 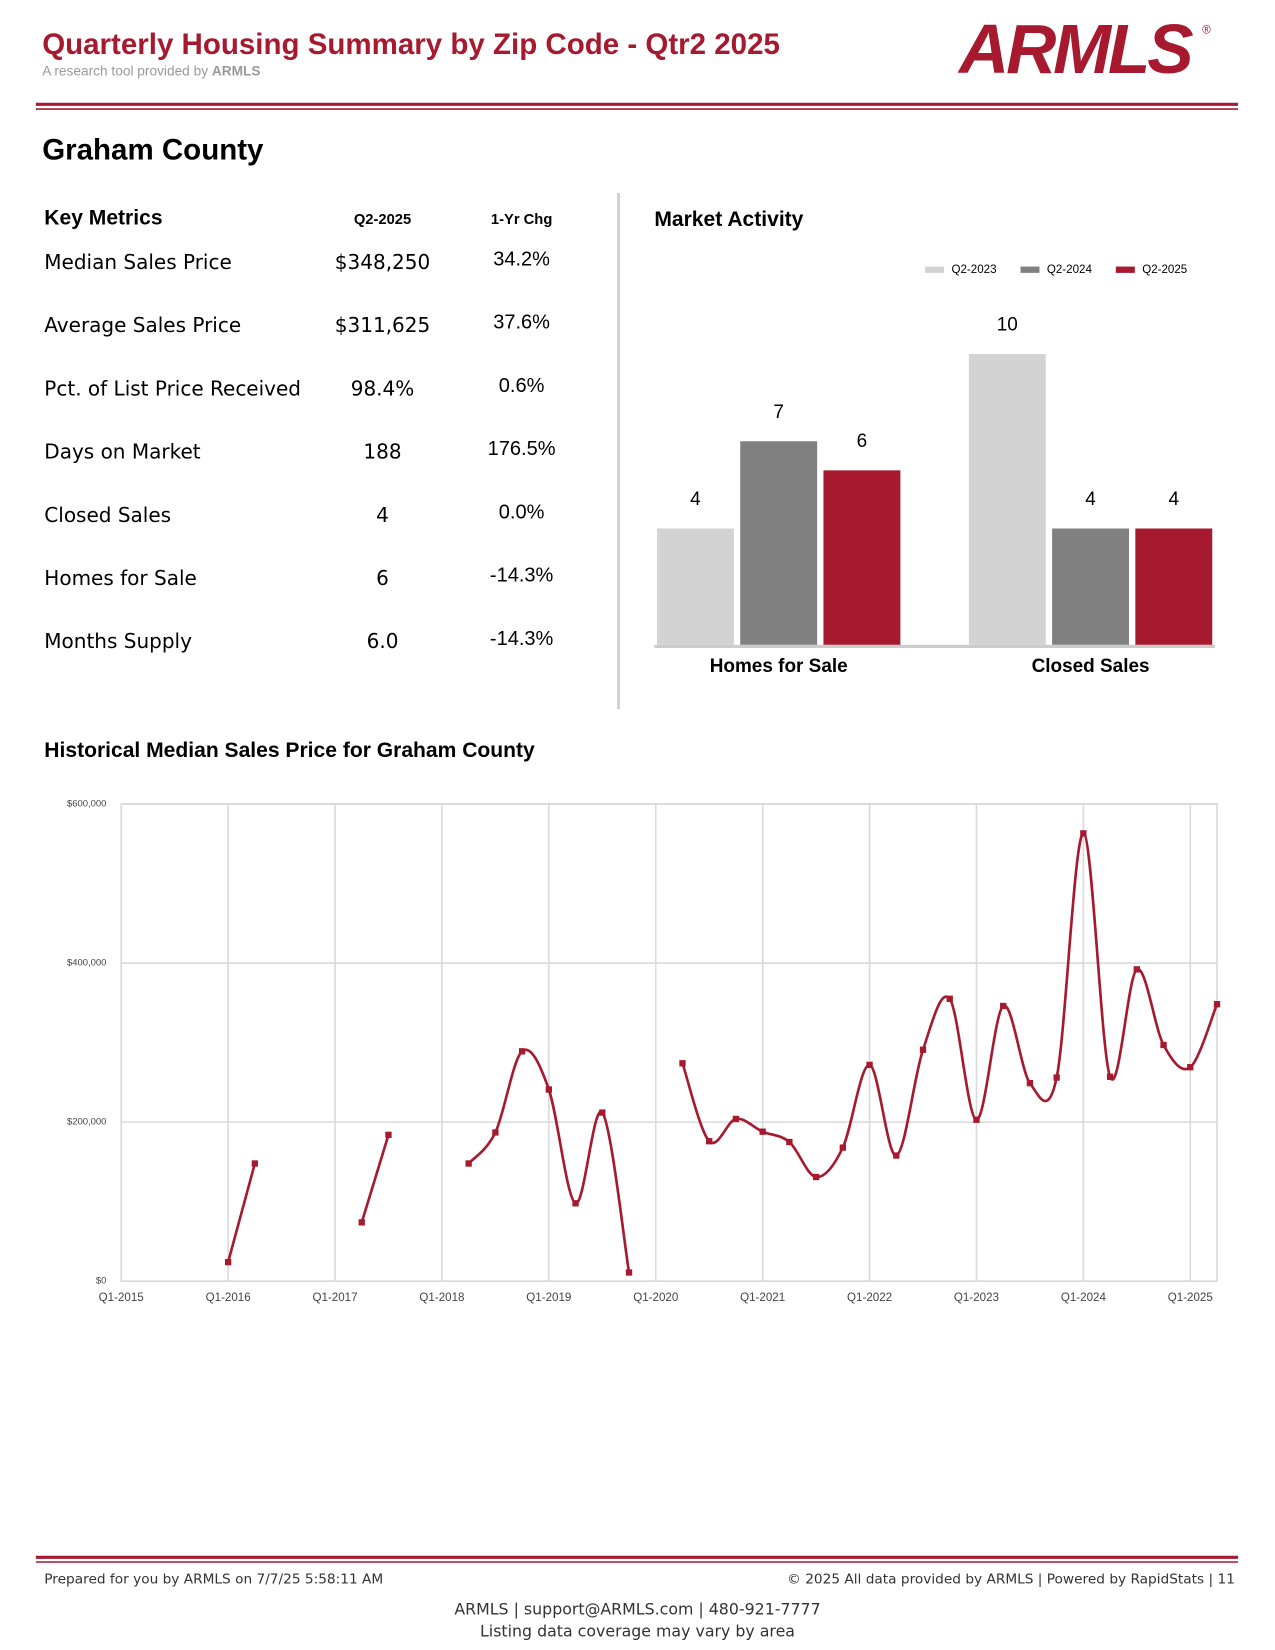 I want to click on metric-change: 0.0%, so click(x=522, y=512).